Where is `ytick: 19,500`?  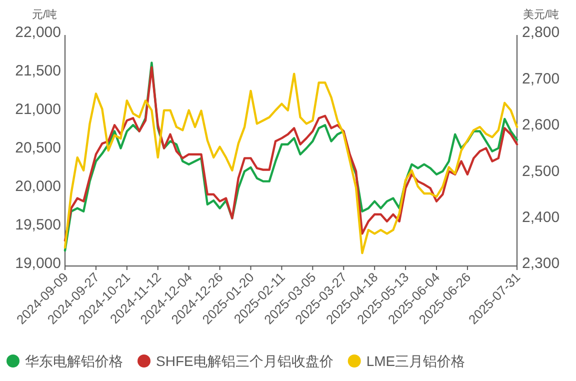
ytick: 19,500 is located at coordinates (38, 225).